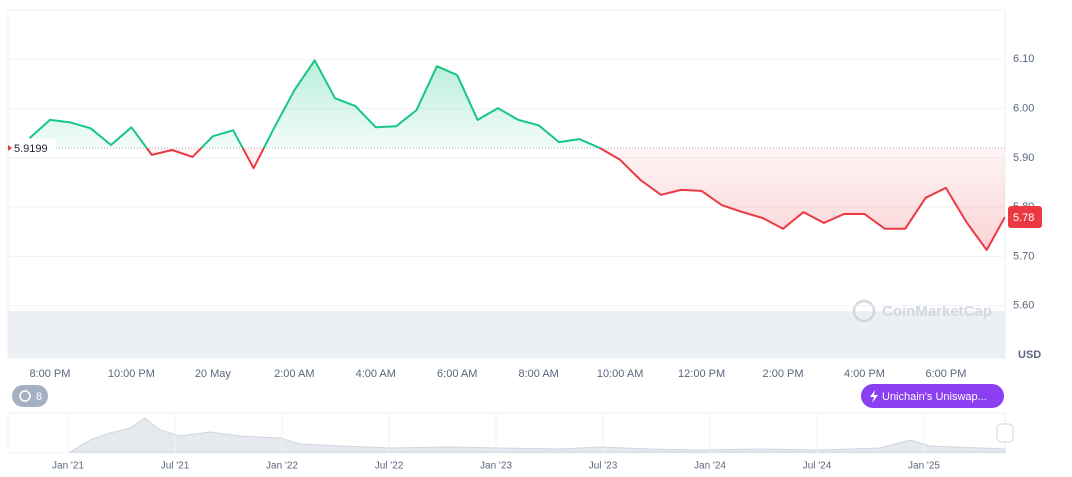 The image size is (1072, 477). I want to click on baseline-label-bg, so click(34, 148).